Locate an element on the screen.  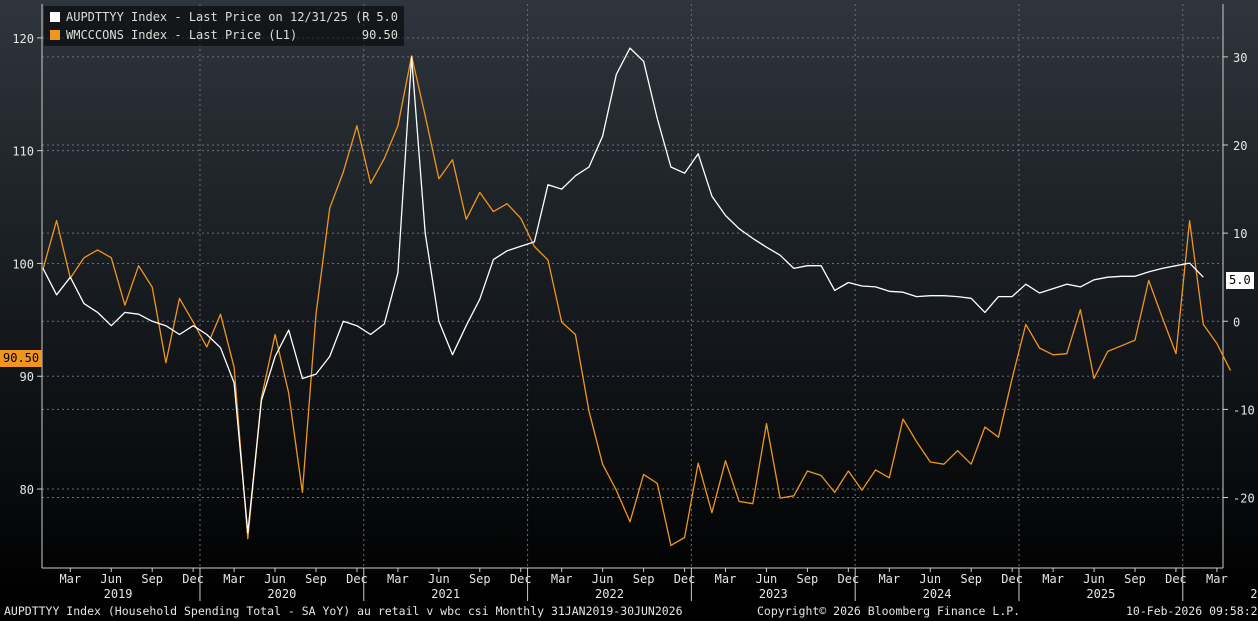
copyright-text: Copyright© 2026 Bloomberg Finance L.P. is located at coordinates (889, 611).